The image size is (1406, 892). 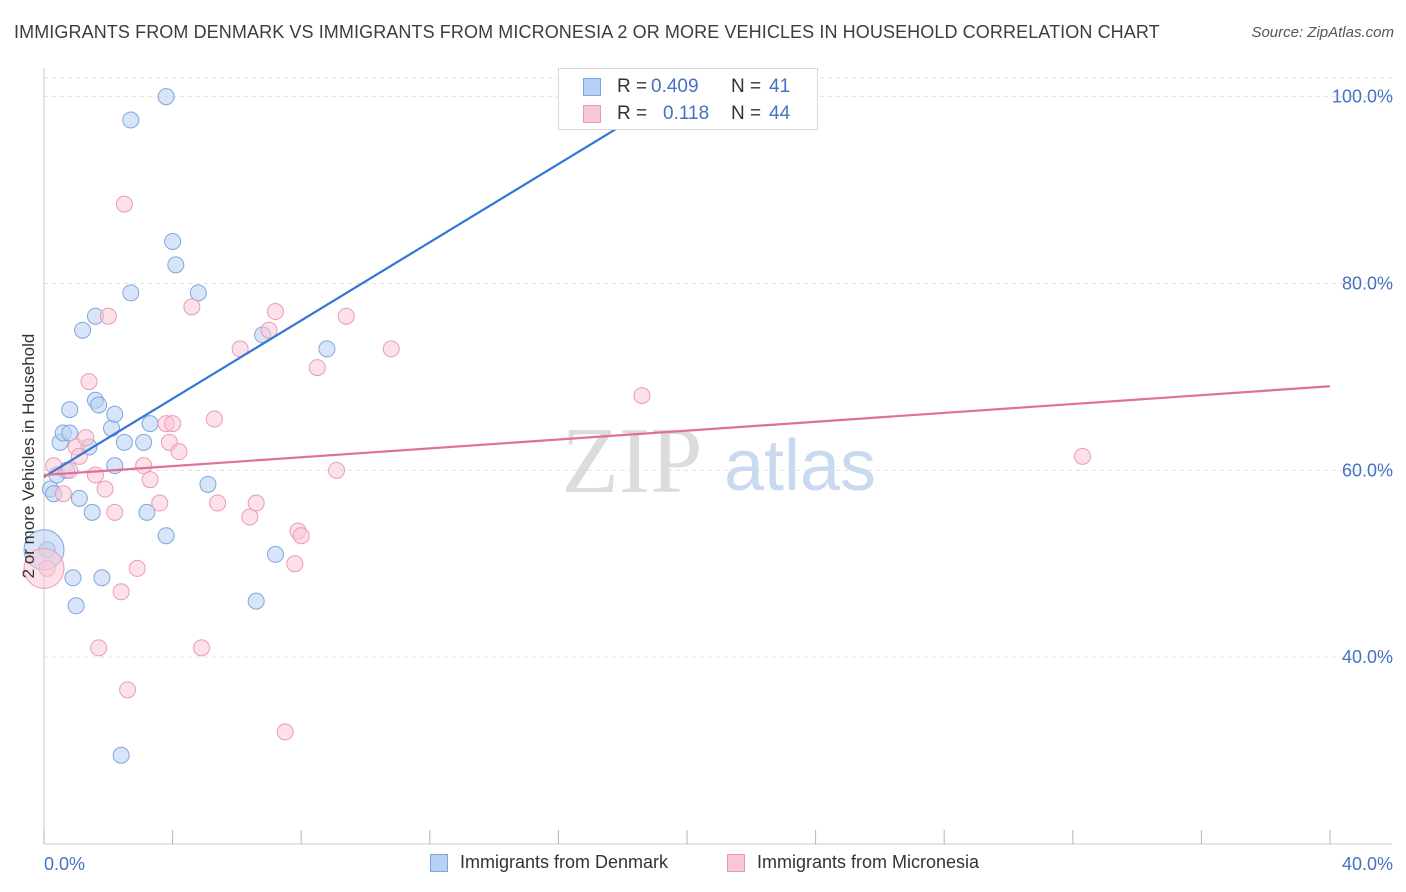 What do you see at coordinates (632, 461) in the screenshot?
I see `watermark-zip: ZIP` at bounding box center [632, 461].